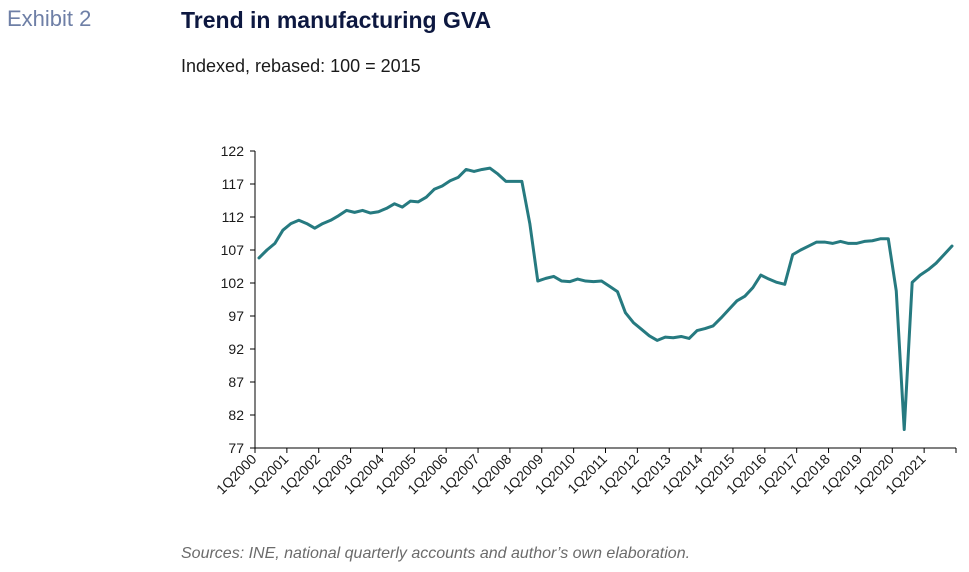 This screenshot has width=969, height=572. I want to click on y-tick-label: 112, so click(233, 217).